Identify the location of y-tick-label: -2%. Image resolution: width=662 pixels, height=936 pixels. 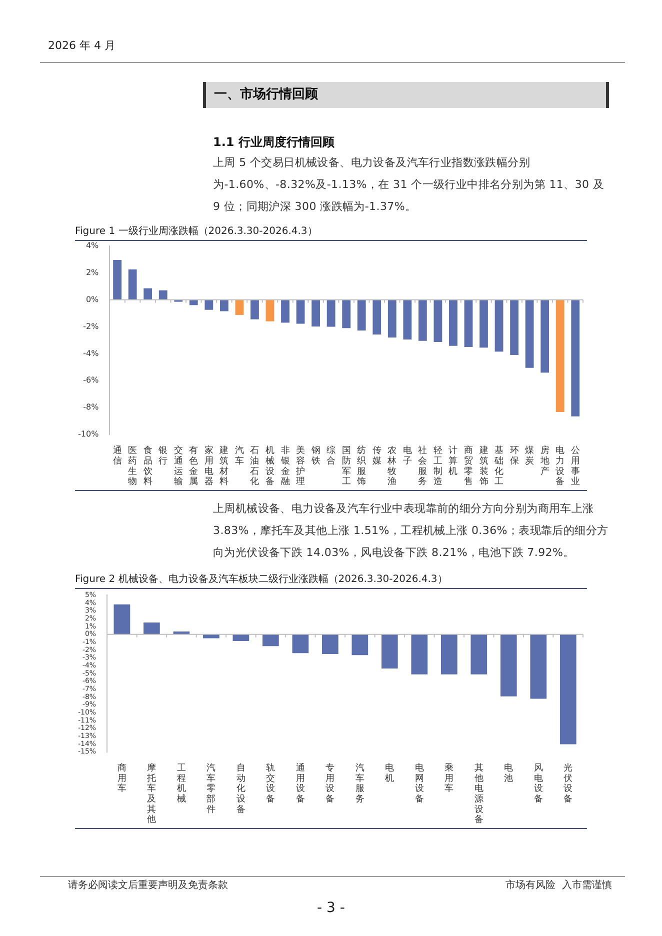
(91, 326).